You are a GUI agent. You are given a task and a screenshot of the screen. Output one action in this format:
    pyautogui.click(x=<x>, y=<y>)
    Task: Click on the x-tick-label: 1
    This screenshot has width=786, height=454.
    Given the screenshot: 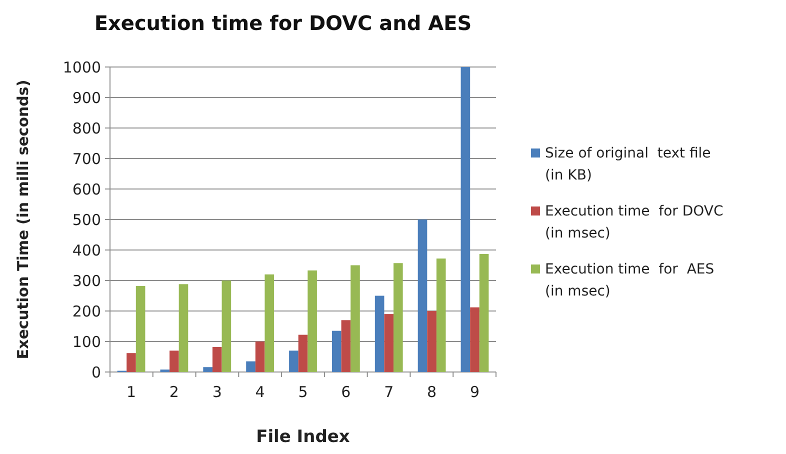 What is the action you would take?
    pyautogui.click(x=131, y=392)
    